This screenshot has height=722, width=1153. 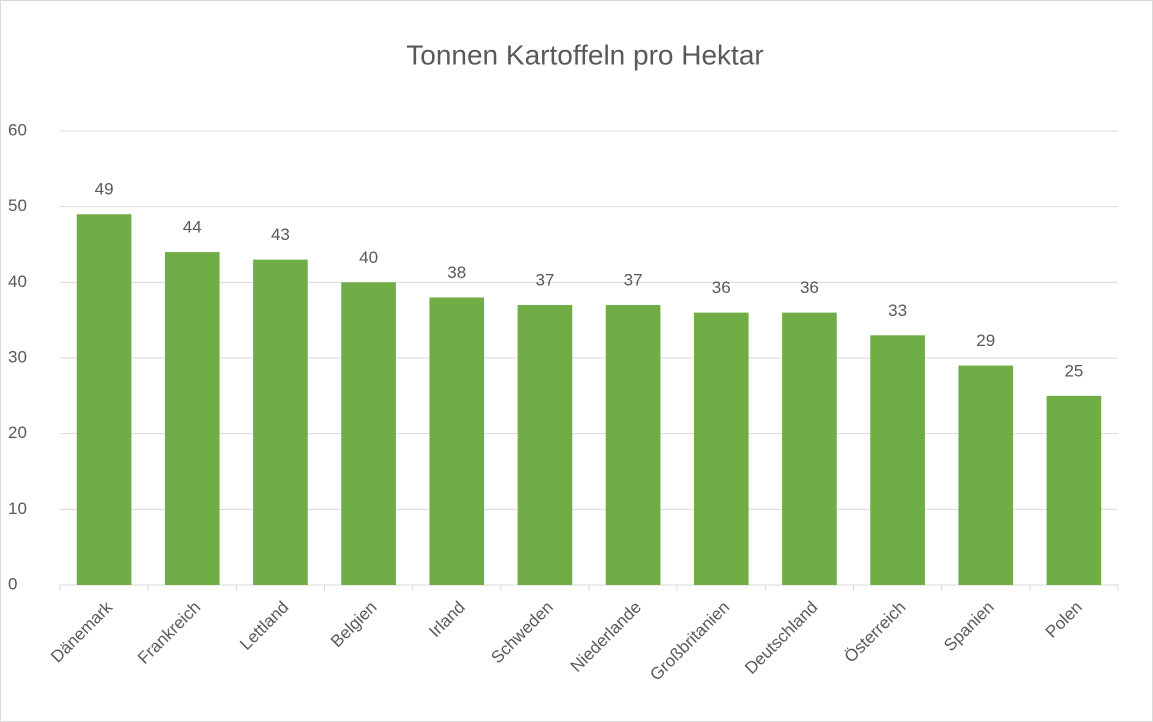 What do you see at coordinates (280, 234) in the screenshot?
I see `data-label: 43` at bounding box center [280, 234].